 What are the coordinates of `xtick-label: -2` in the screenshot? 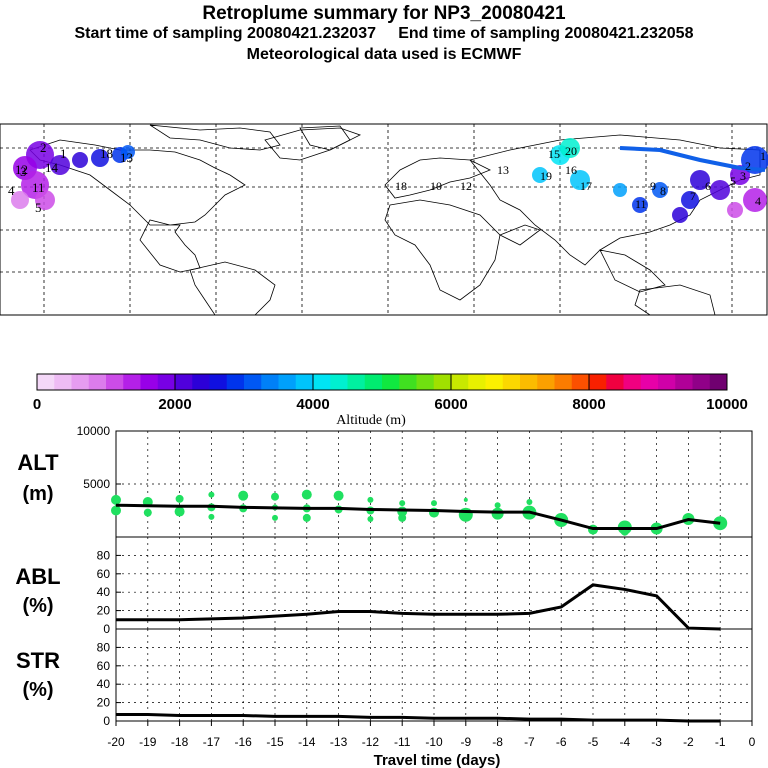 It's located at (688, 742).